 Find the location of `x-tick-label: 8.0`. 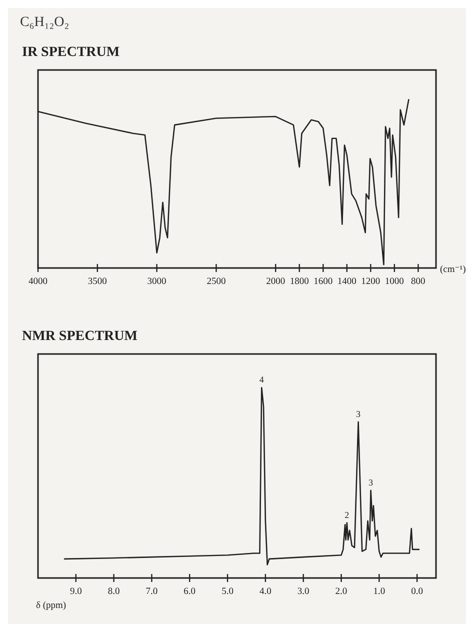

x-tick-label: 8.0 is located at coordinates (114, 592).